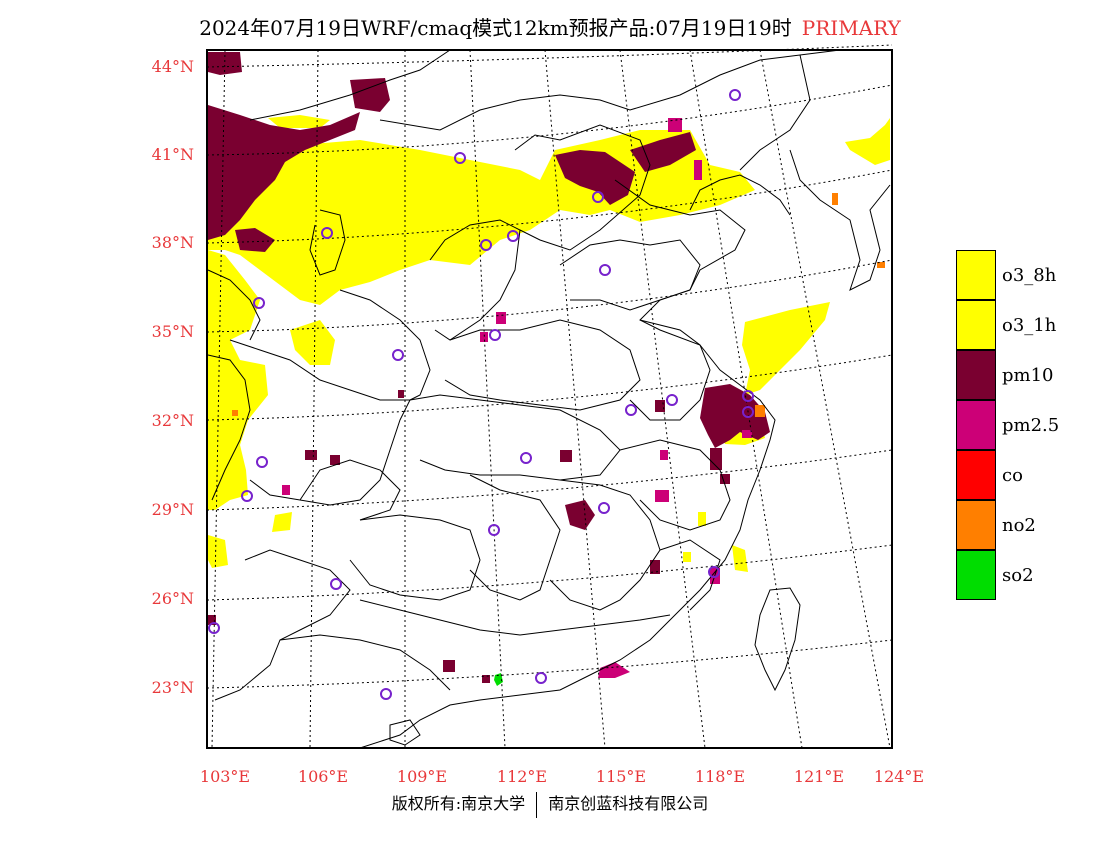 The image size is (1100, 850). Describe the element at coordinates (172, 154) in the screenshot. I see `lat-label-41: 41°N` at that location.